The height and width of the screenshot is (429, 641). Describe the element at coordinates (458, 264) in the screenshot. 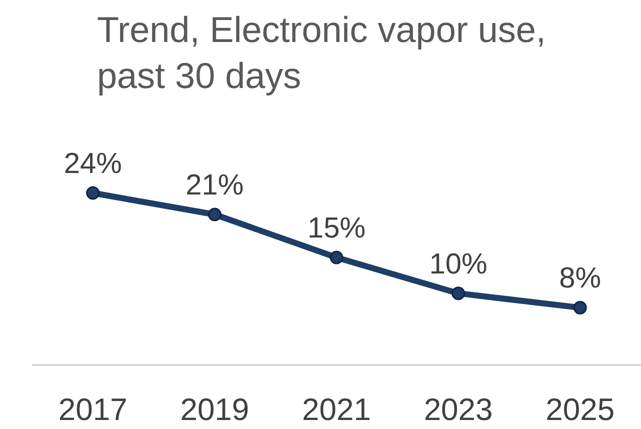

I see `data-label: 10%` at that location.